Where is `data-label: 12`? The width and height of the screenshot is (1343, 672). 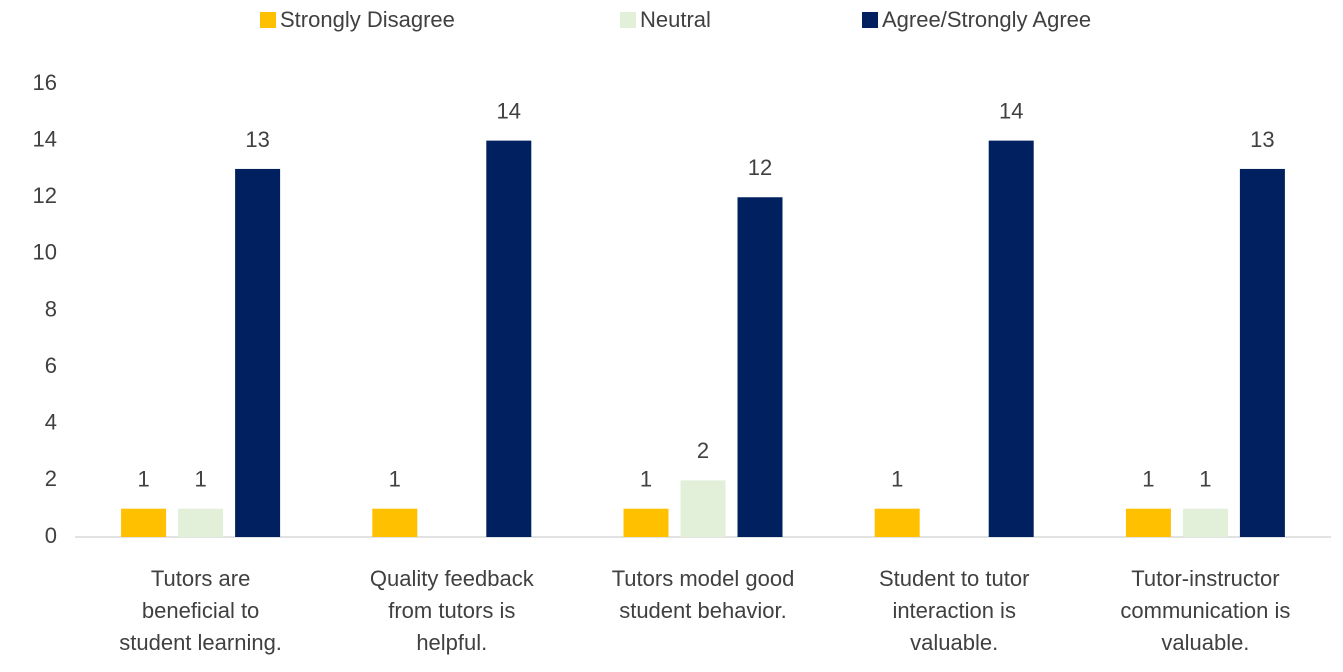
data-label: 12 is located at coordinates (760, 167).